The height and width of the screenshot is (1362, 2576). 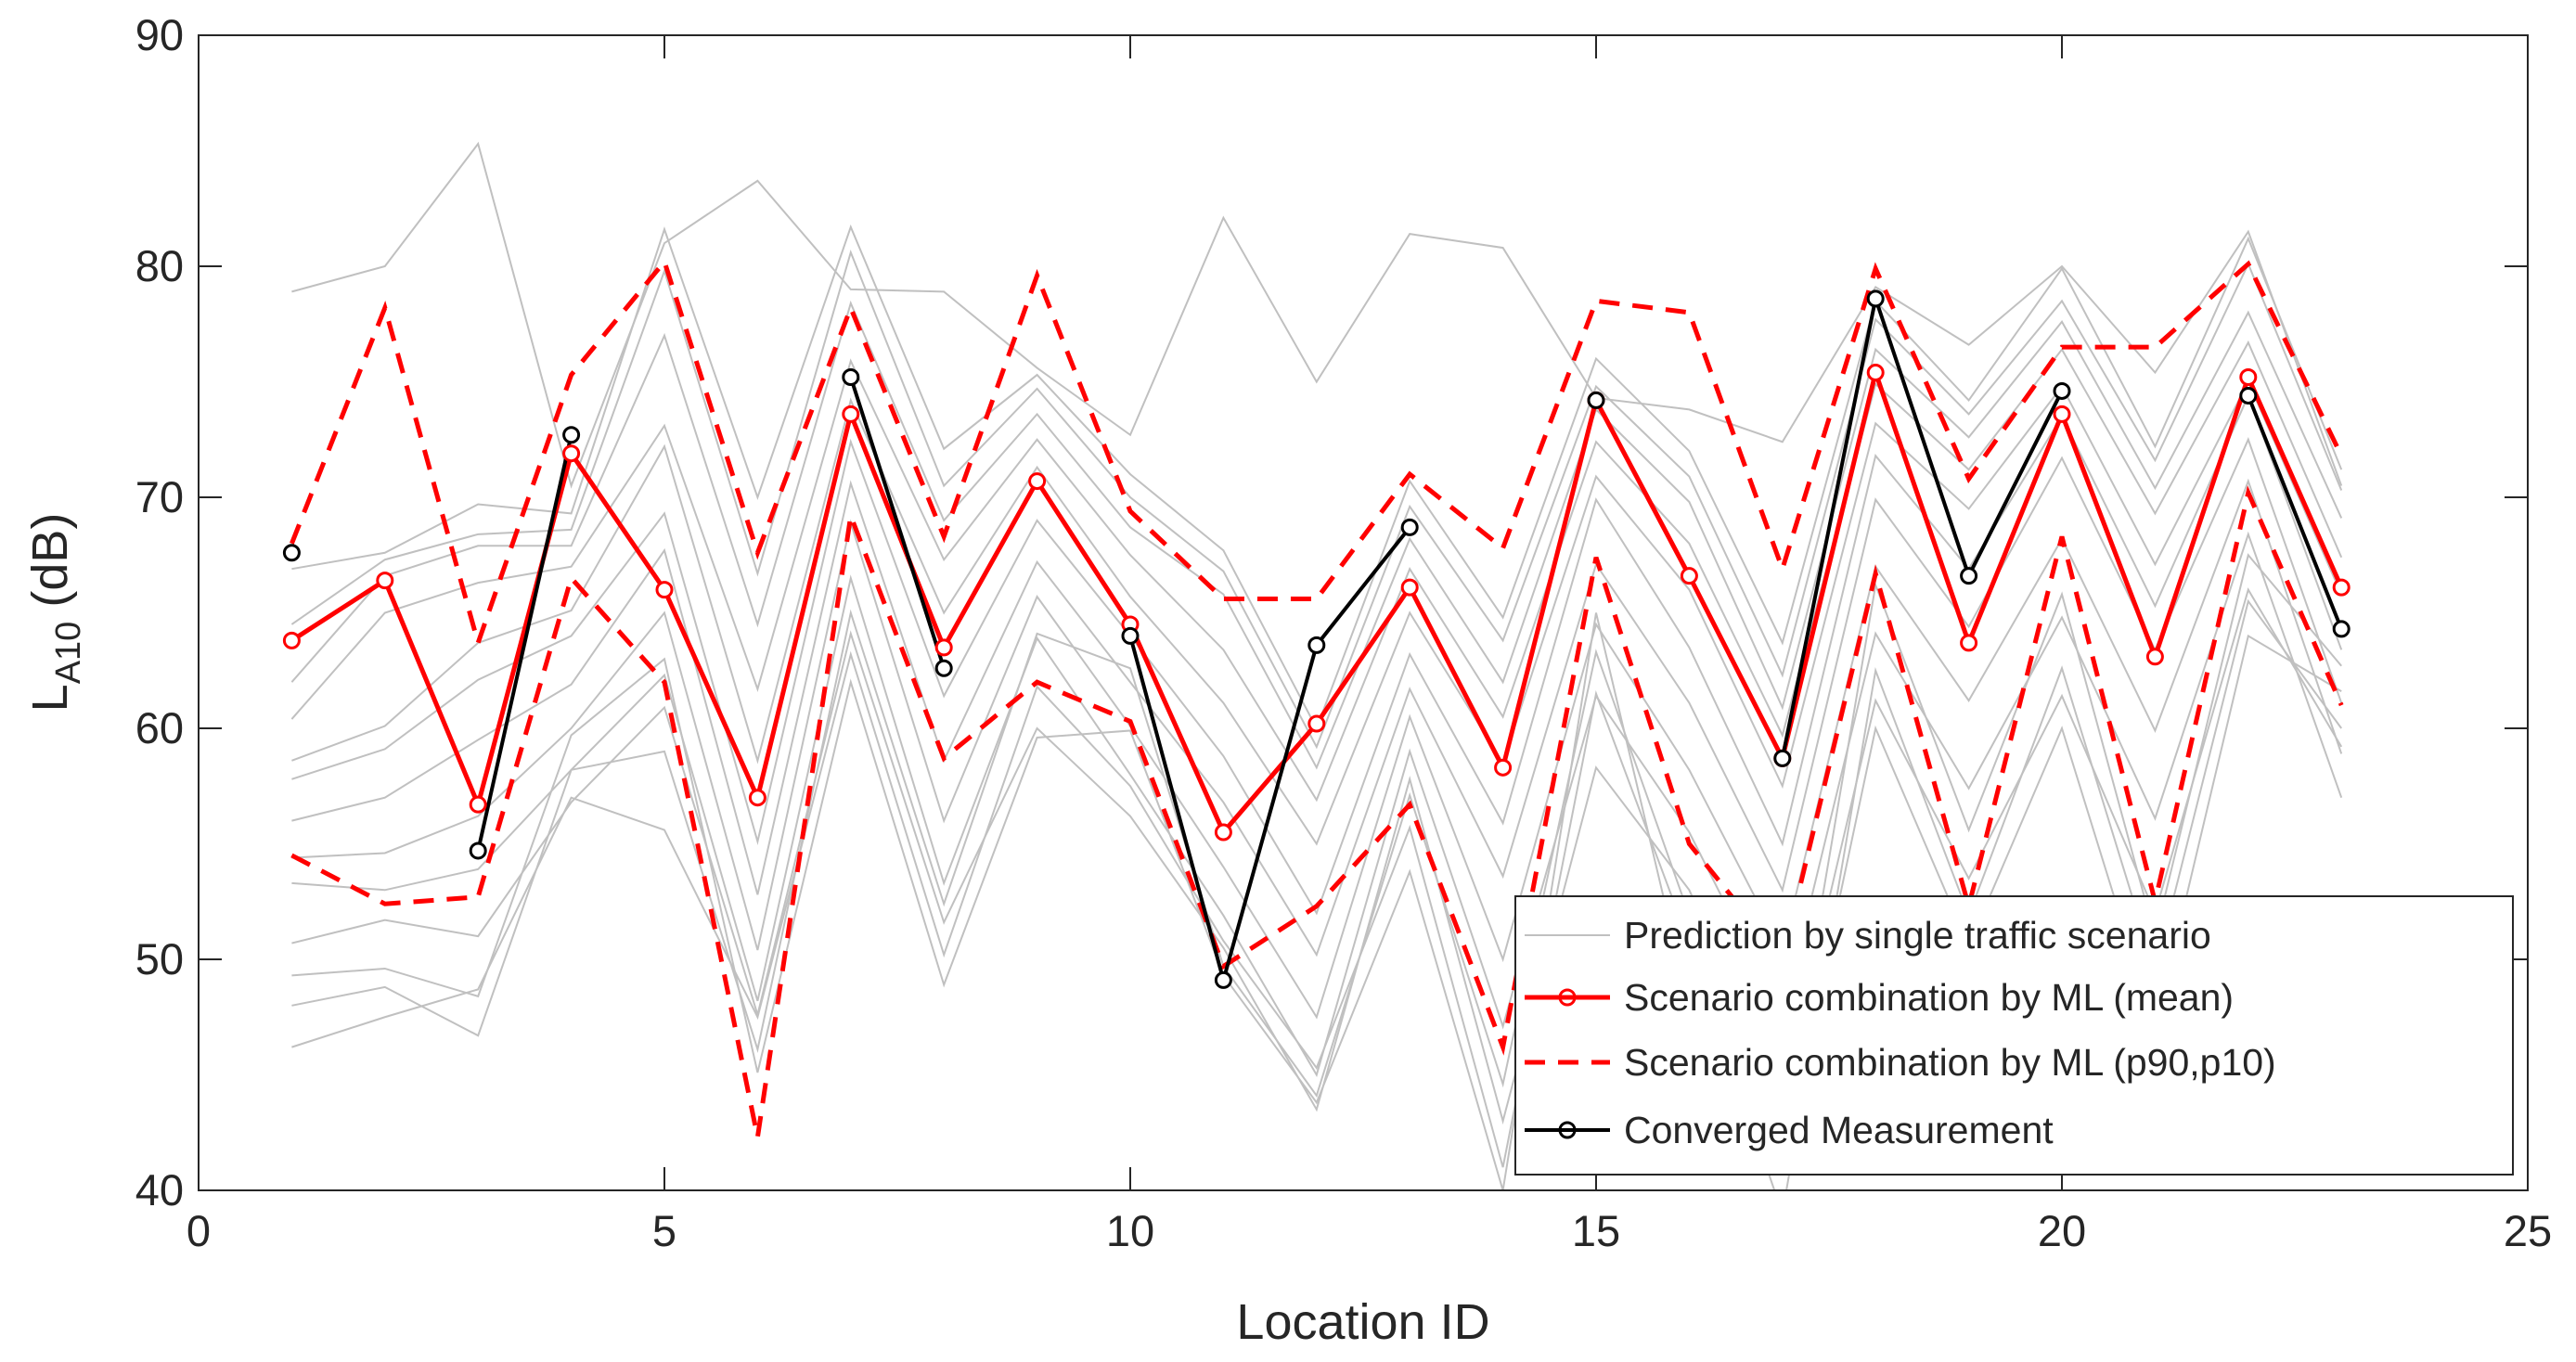 What do you see at coordinates (1929, 997) in the screenshot?
I see `legend-label-mean: Scenario combination by ML (mean)` at bounding box center [1929, 997].